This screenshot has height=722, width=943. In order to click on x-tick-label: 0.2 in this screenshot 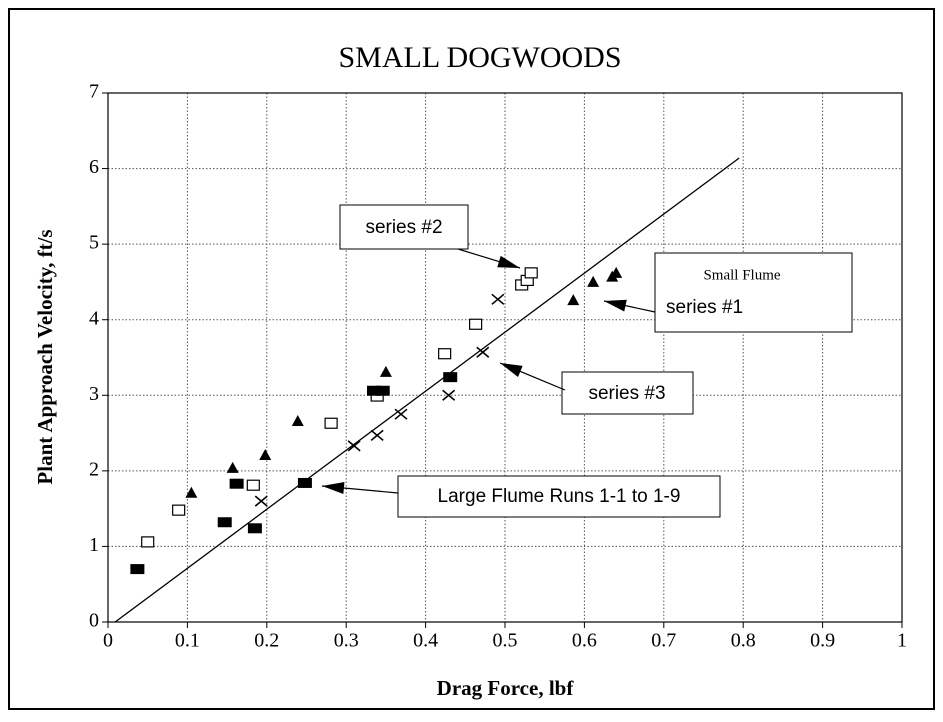, I will do `click(266, 641)`.